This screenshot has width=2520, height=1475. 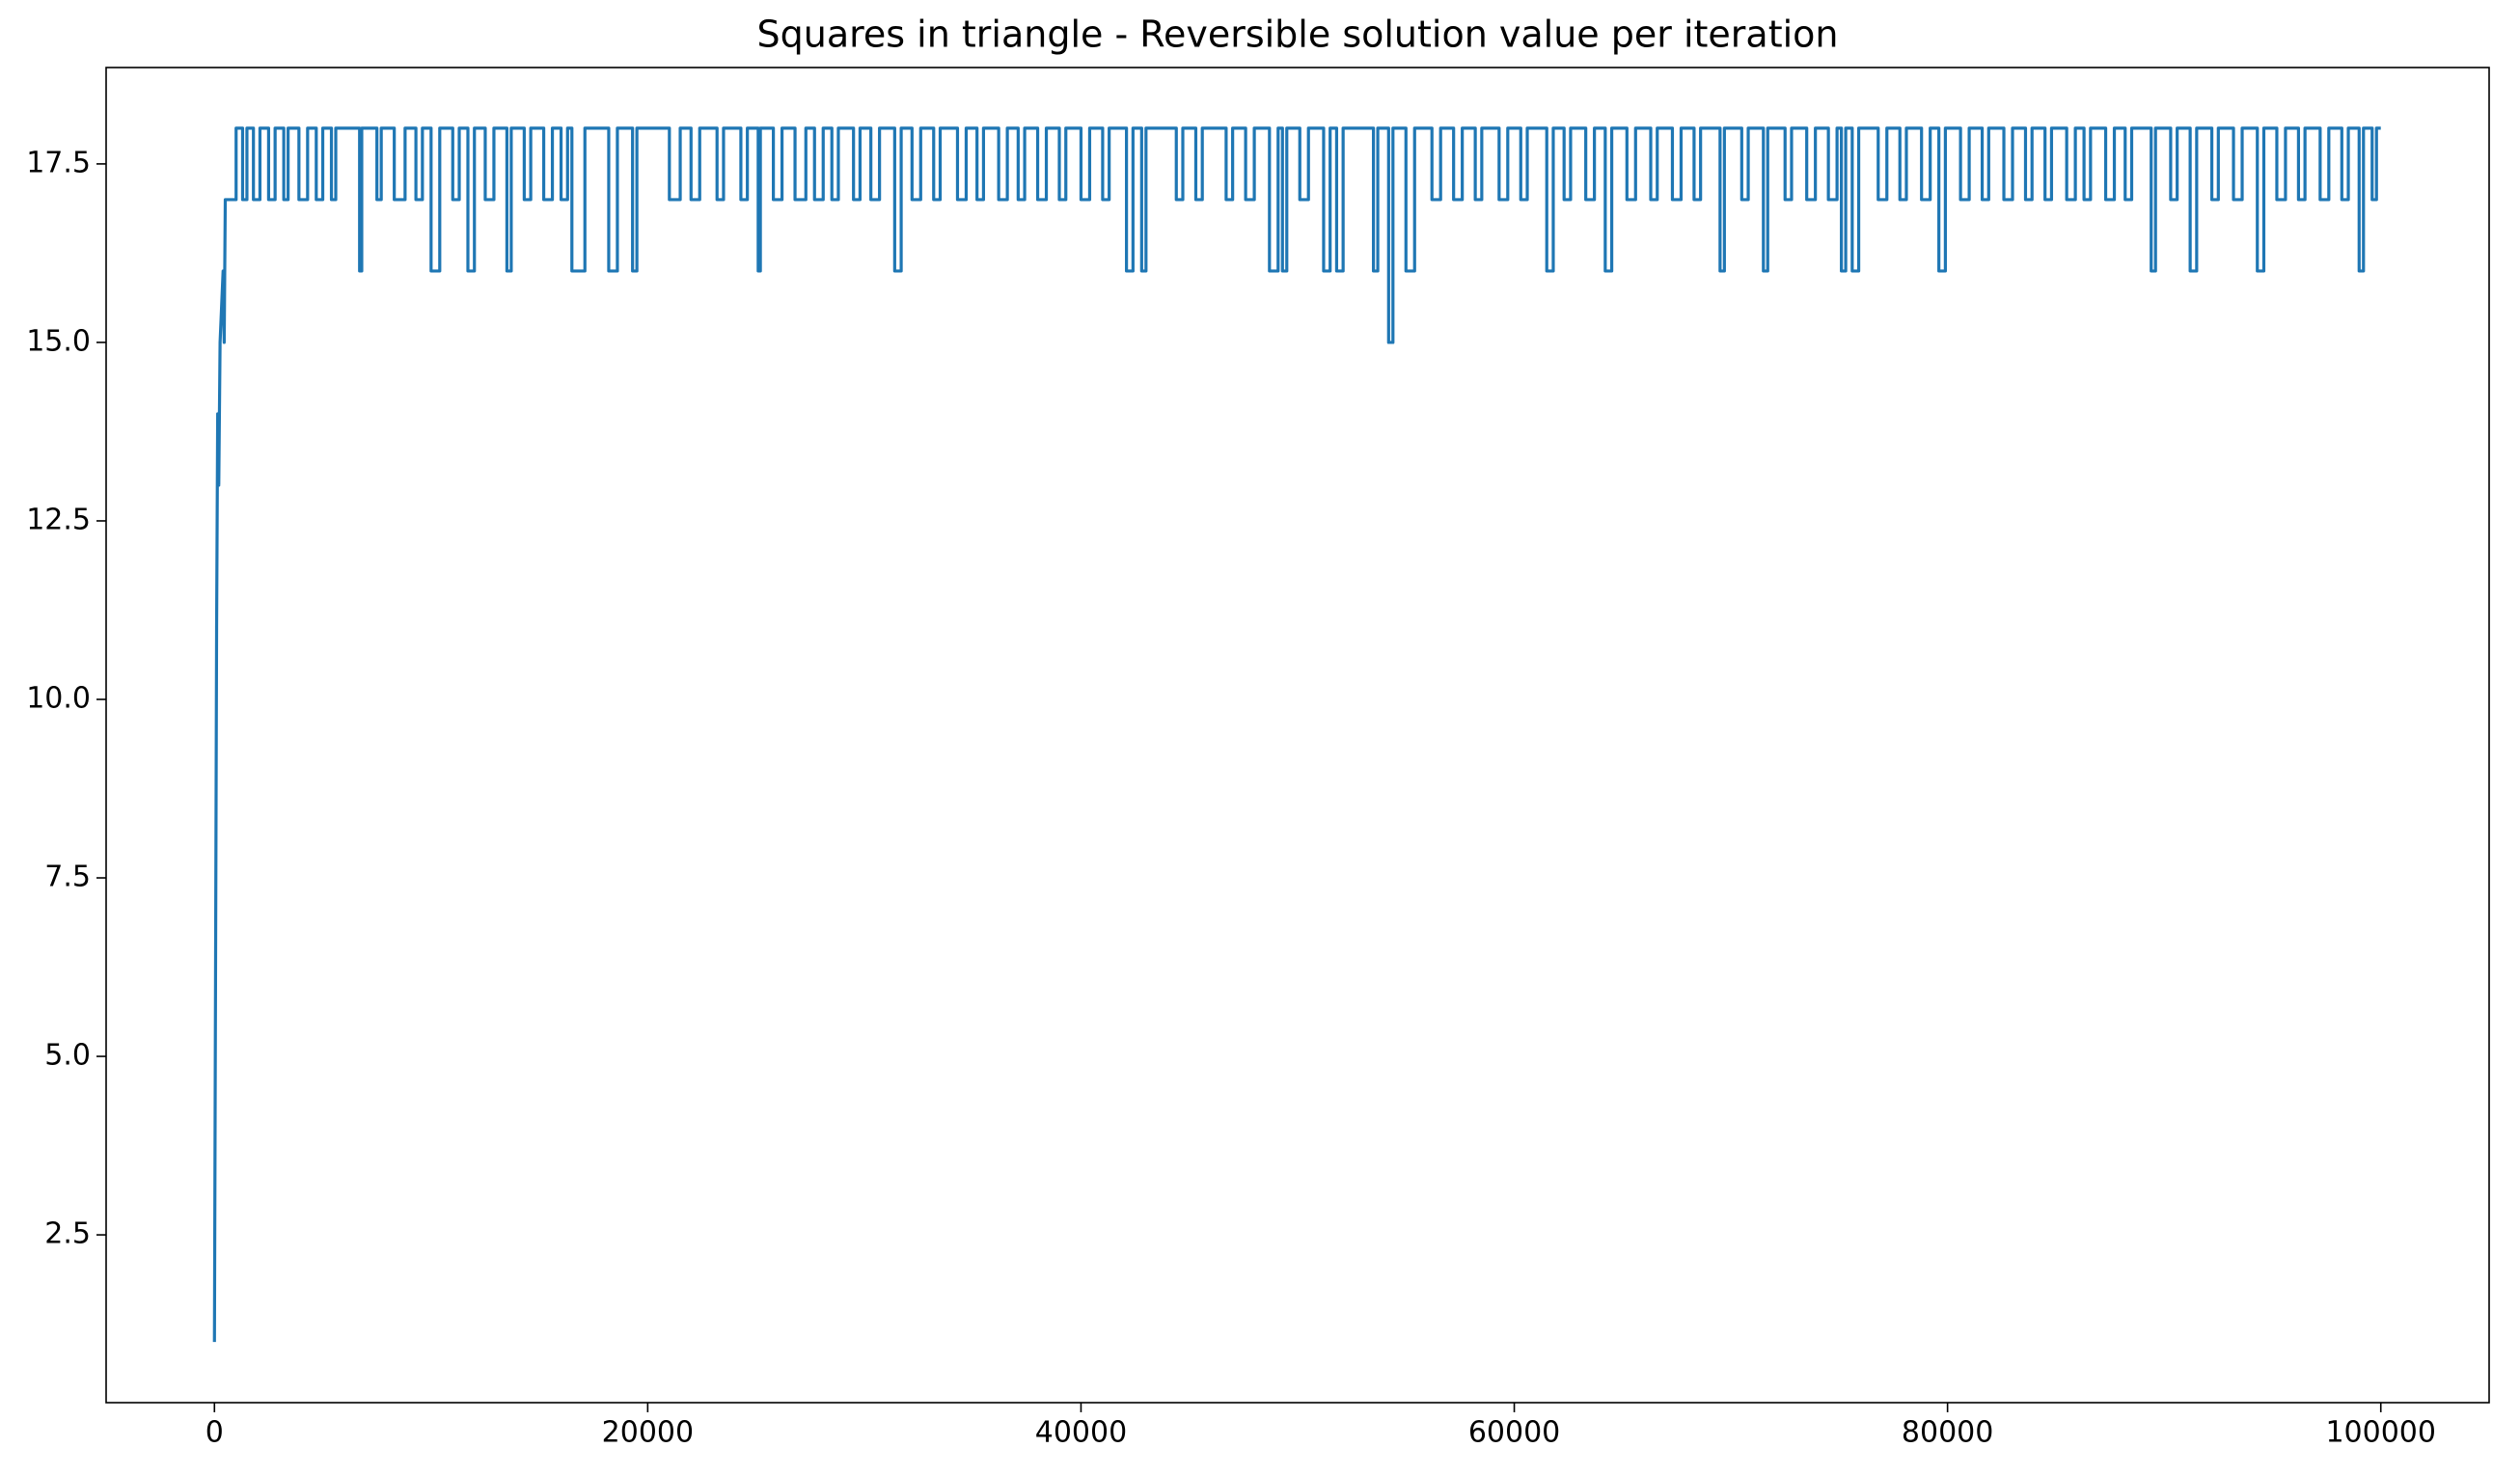 I want to click on y-tick-label: 2.5, so click(x=68, y=1234).